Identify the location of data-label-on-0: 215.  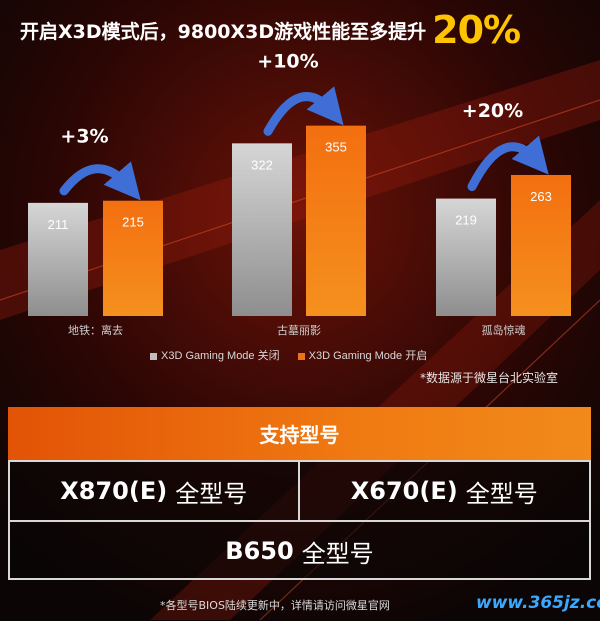
(133, 222).